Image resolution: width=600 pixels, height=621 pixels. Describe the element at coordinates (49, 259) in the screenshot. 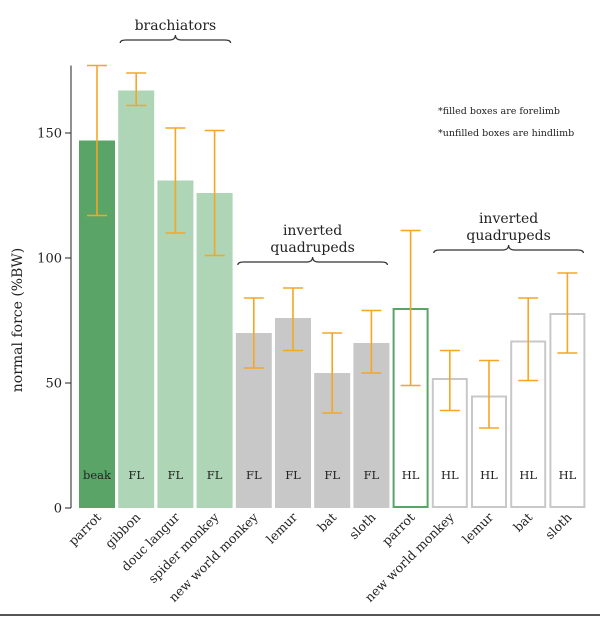

I see `y-tick-label: 100` at that location.